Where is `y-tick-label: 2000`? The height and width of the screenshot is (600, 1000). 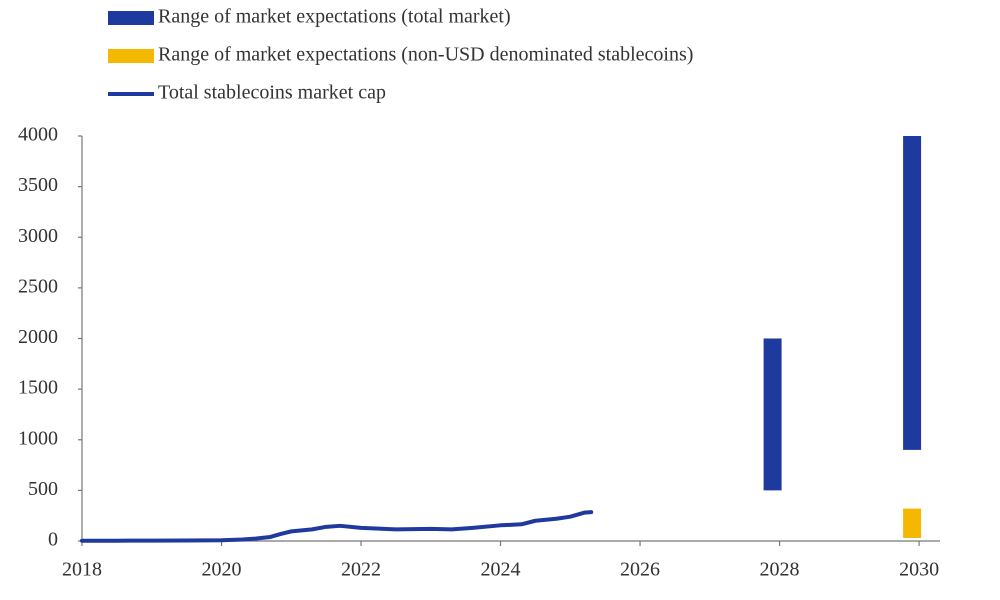 y-tick-label: 2000 is located at coordinates (38, 337).